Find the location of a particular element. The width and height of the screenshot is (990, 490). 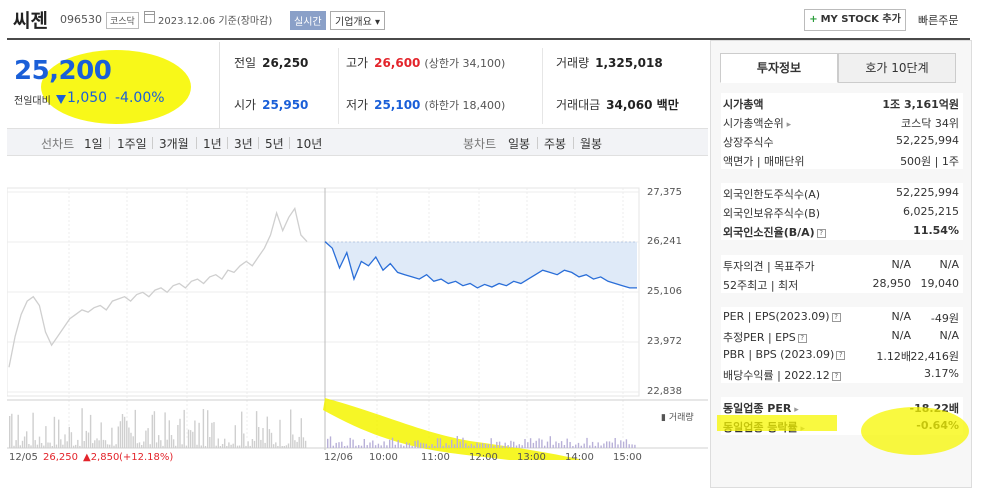

mystock-add-button: + MY STOCK 추가 is located at coordinates (855, 20).